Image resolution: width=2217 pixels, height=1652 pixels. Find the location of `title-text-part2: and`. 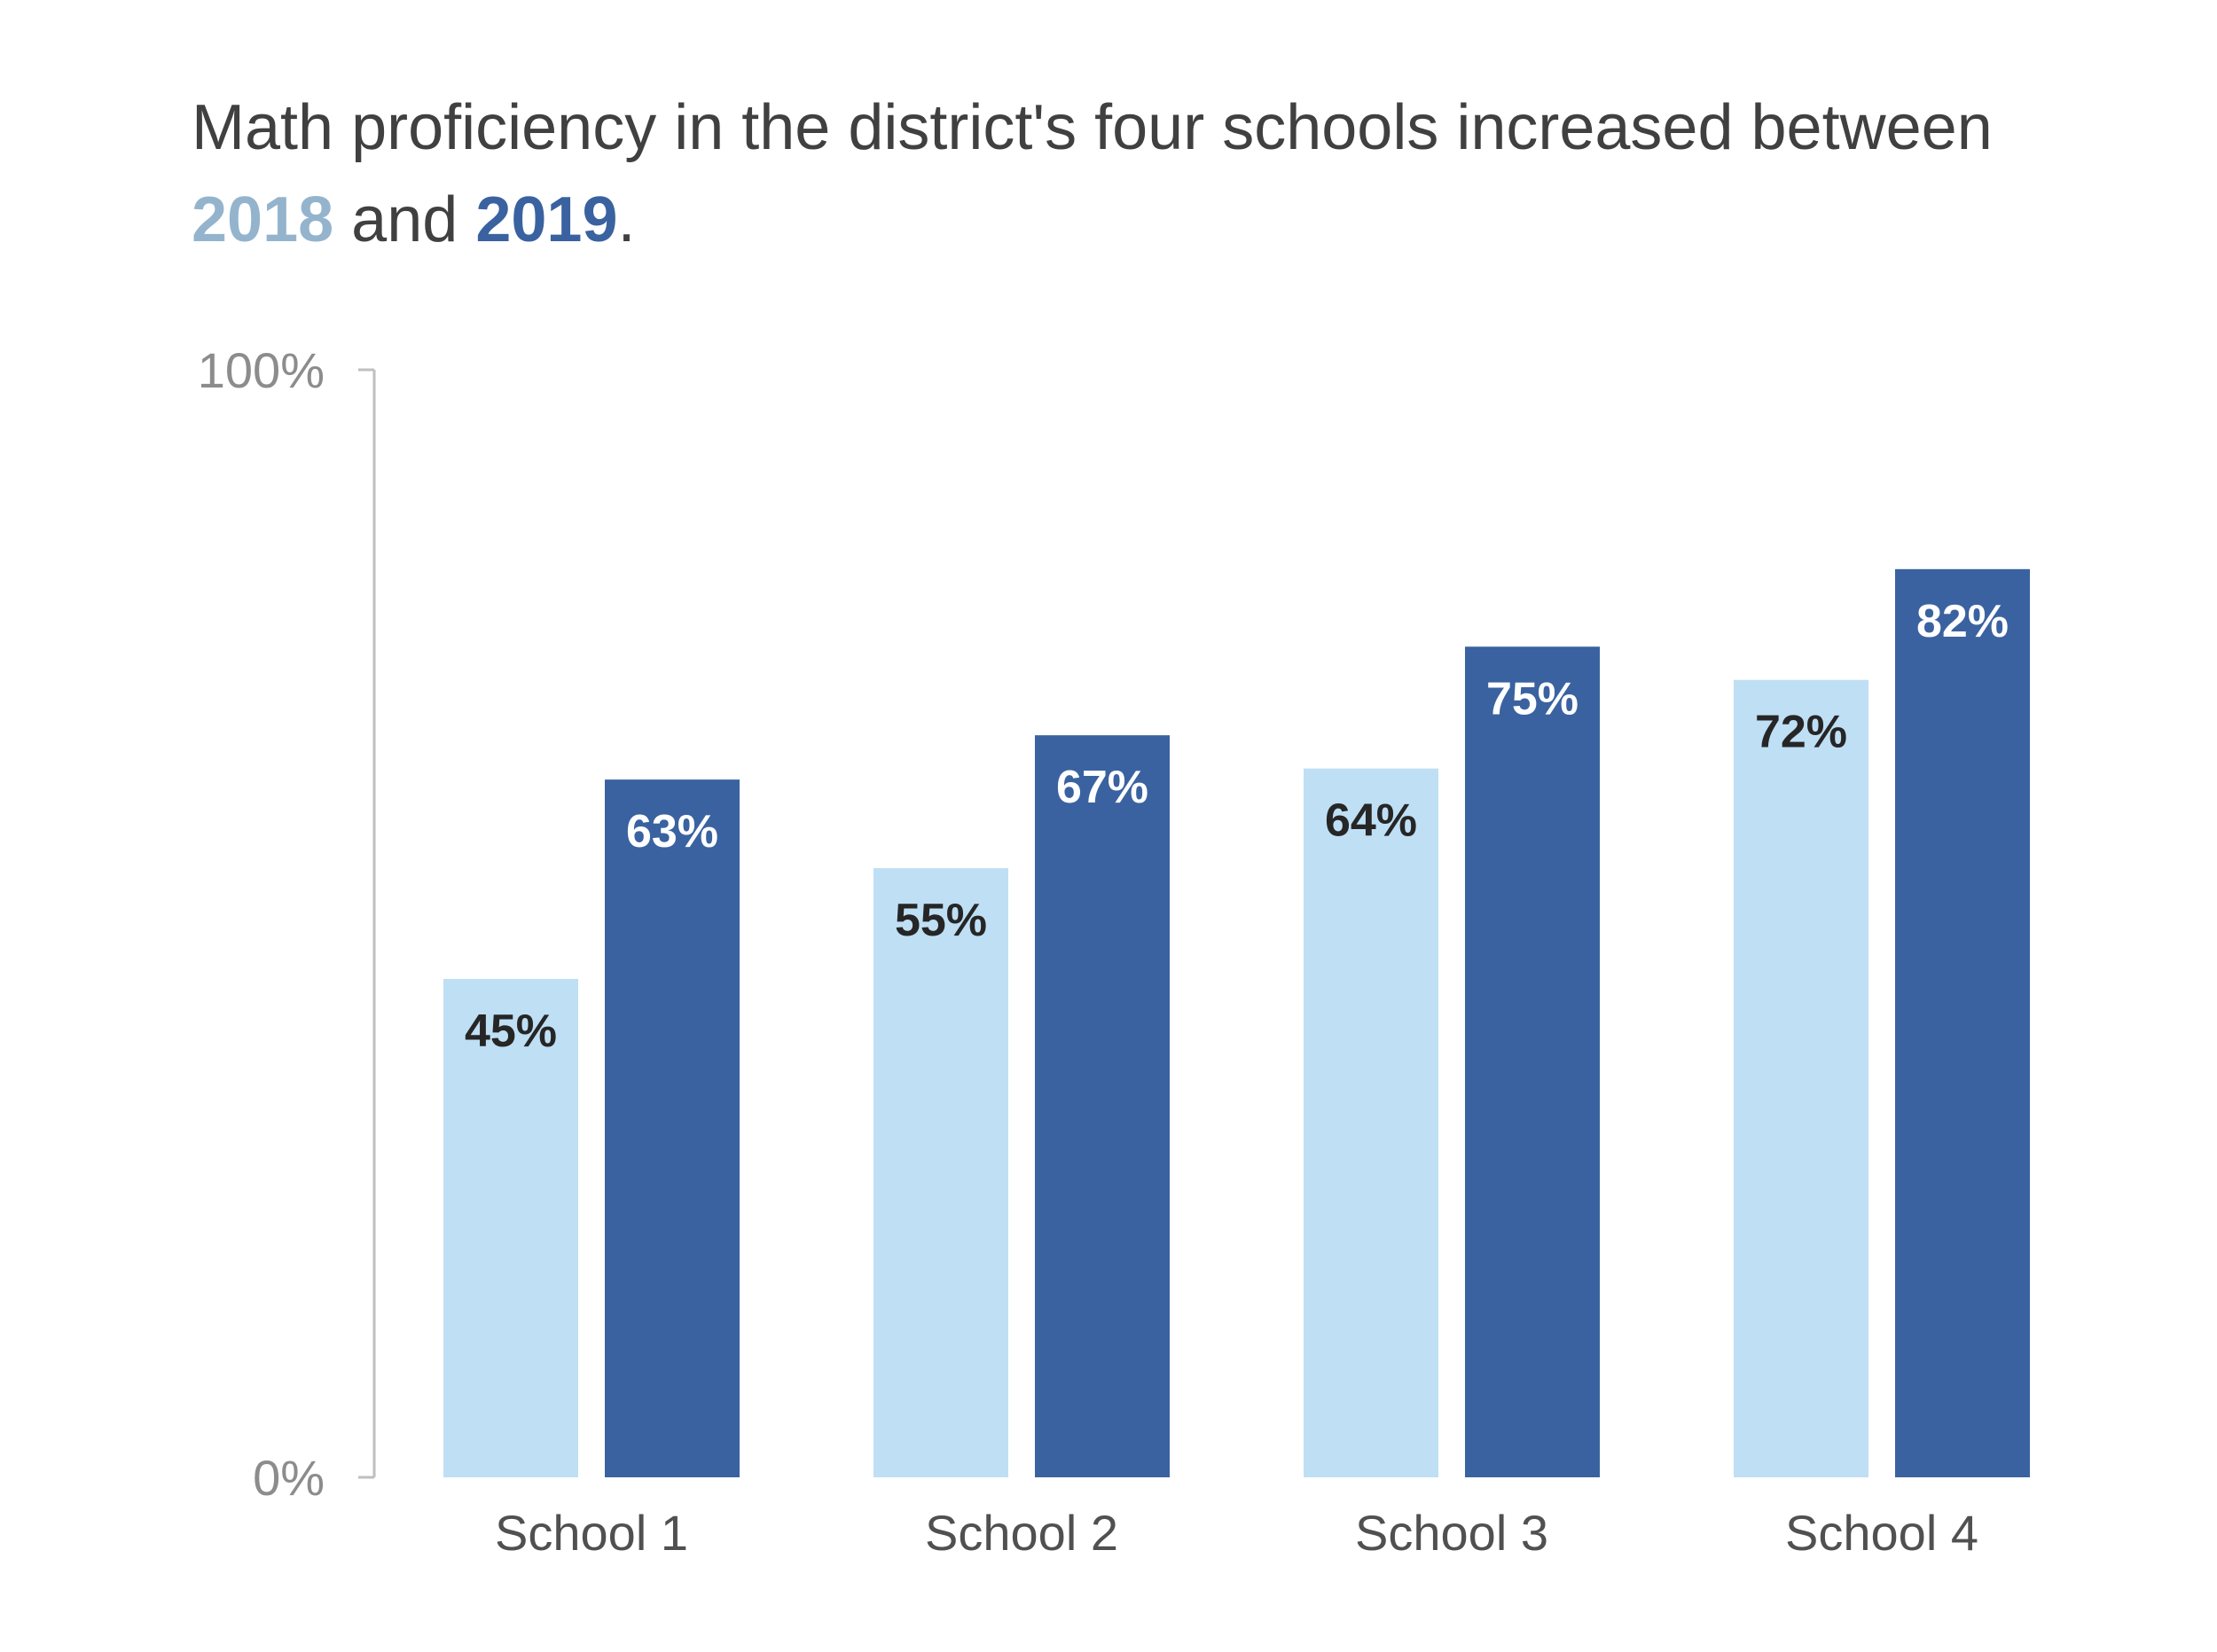

title-text-part2: and is located at coordinates (404, 219).